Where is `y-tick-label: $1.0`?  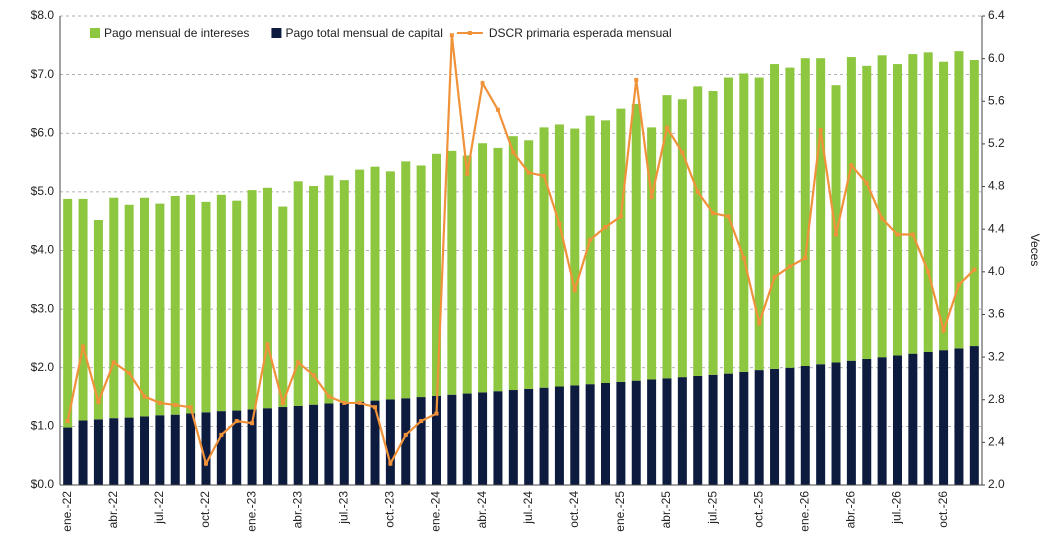
y-tick-label: $1.0 is located at coordinates (43, 426).